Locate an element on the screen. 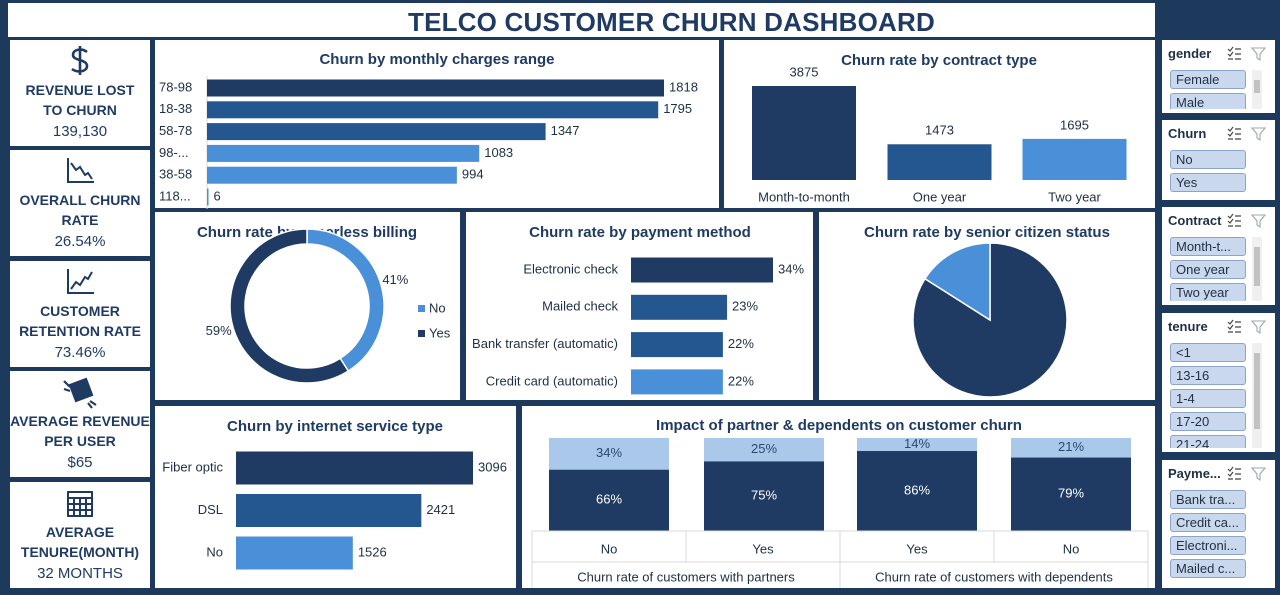 This screenshot has width=1280, height=595. slicer-item: 1-4 is located at coordinates (1208, 398).